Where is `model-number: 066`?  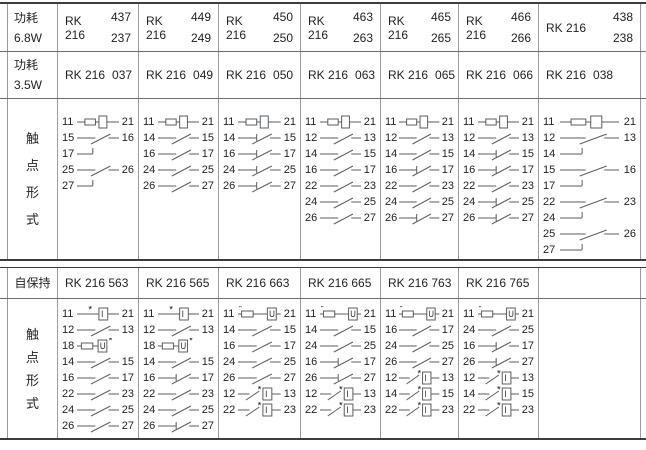 model-number: 066 is located at coordinates (523, 75).